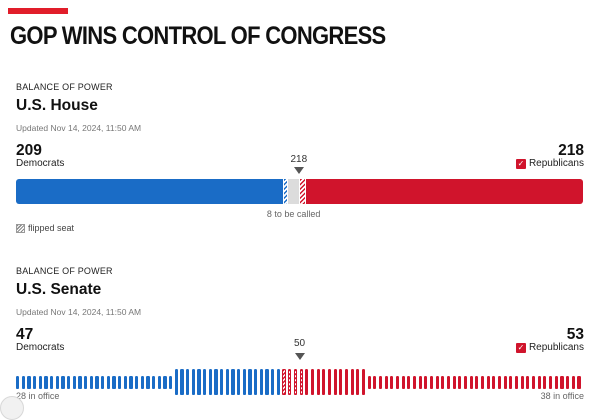 This screenshot has height=420, width=598. What do you see at coordinates (12, 408) in the screenshot?
I see `floating-action-button` at bounding box center [12, 408].